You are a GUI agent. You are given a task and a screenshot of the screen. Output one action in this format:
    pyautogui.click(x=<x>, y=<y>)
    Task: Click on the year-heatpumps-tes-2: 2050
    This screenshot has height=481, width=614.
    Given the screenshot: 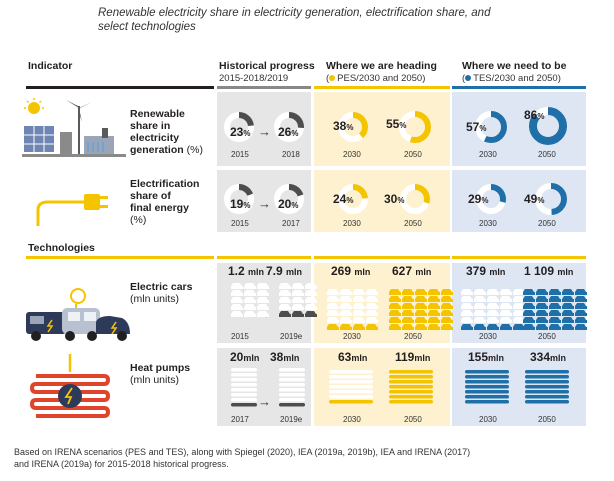 What is the action you would take?
    pyautogui.click(x=547, y=419)
    